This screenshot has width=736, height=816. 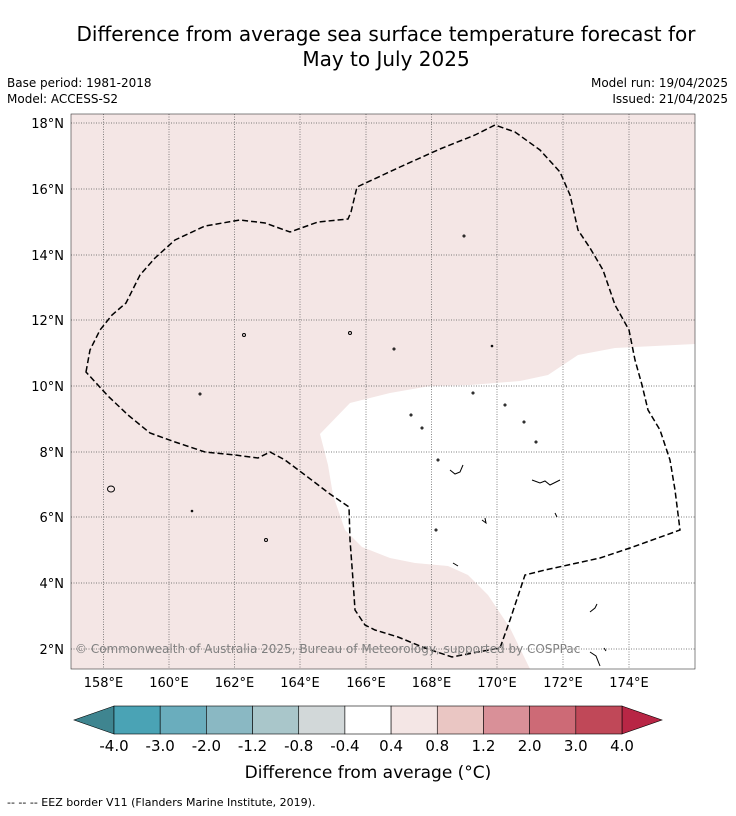 I want to click on colorbar-tick-label: 1.2, so click(x=484, y=746).